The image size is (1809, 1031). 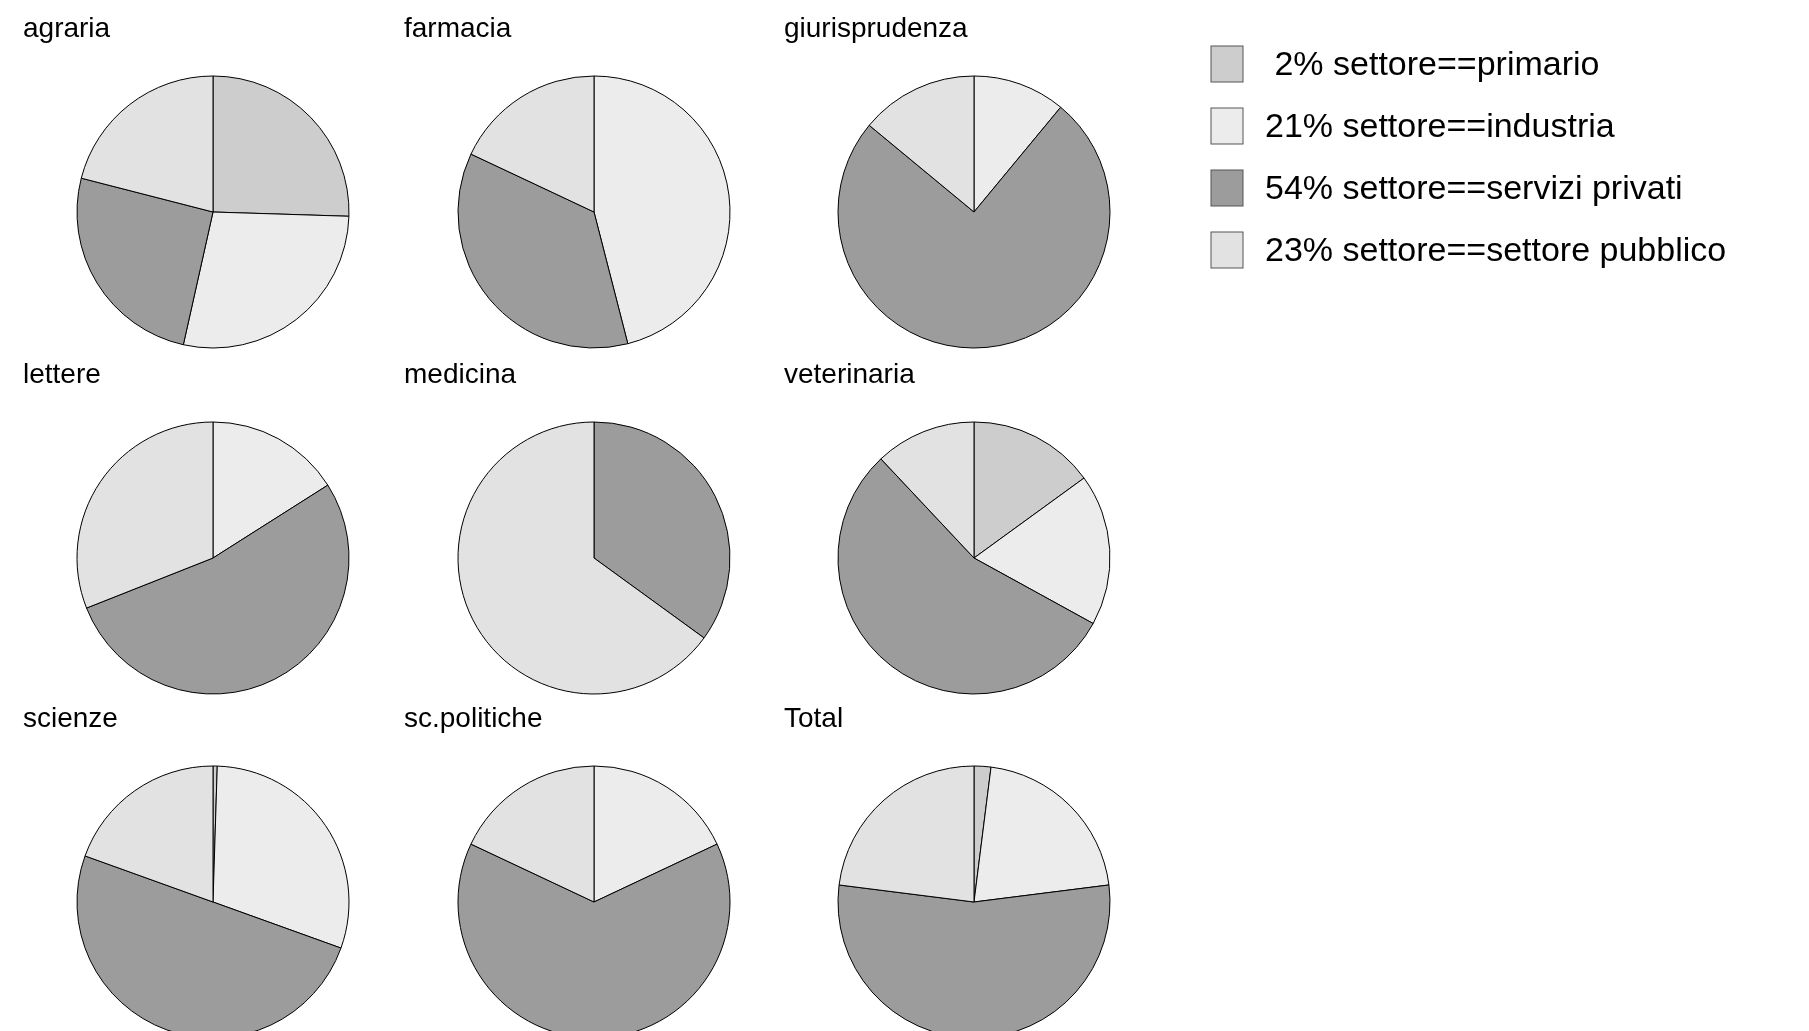 I want to click on chart-title: farmacia, so click(x=458, y=27).